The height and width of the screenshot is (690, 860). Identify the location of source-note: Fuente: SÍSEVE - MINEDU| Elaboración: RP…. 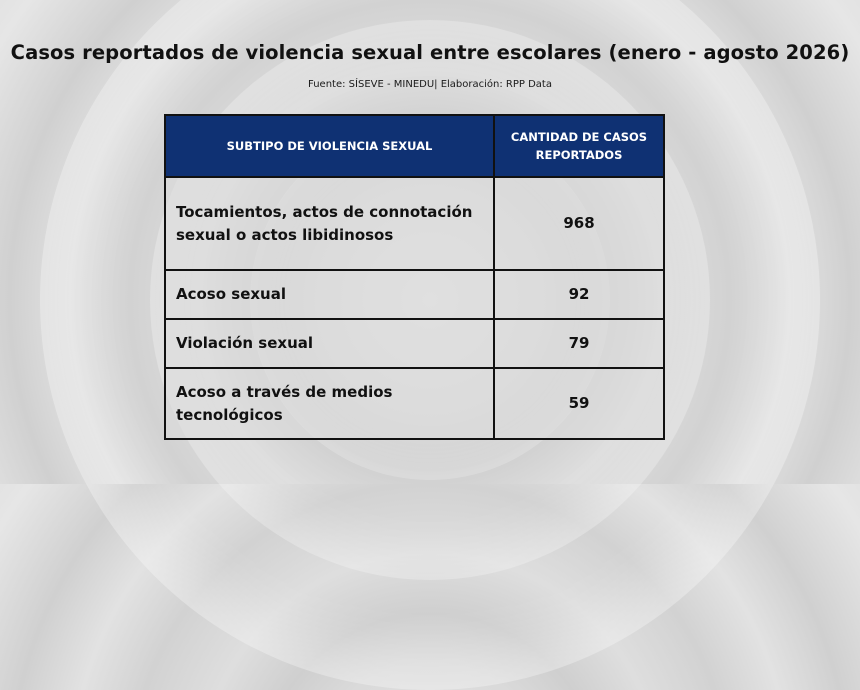
(430, 84).